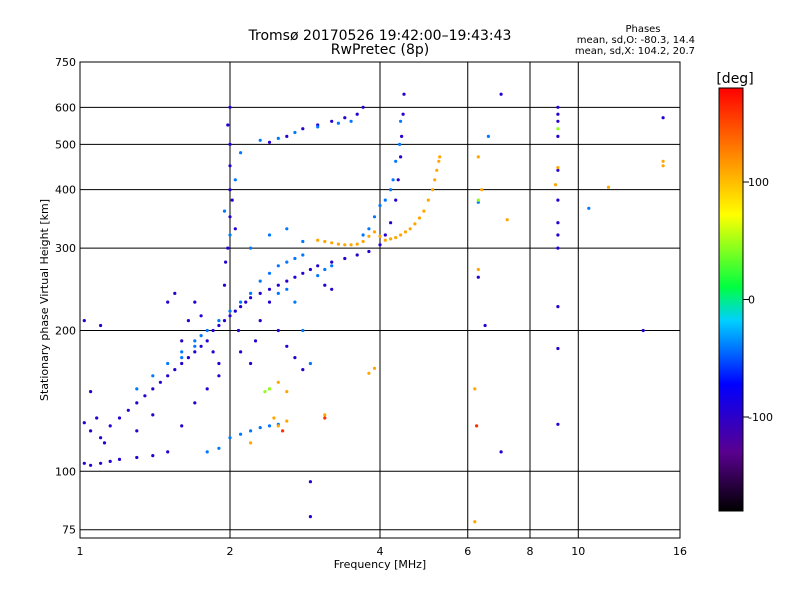 The width and height of the screenshot is (800, 600). Describe the element at coordinates (44, 300) in the screenshot. I see `y-axis-label: Stationary phase Virtual Height [km]` at that location.